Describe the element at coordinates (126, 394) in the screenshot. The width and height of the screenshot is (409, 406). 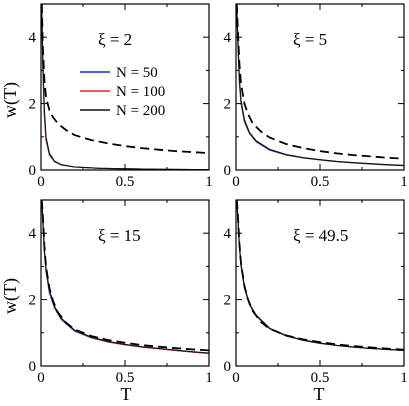
I see `x-axis-label-left: T` at that location.